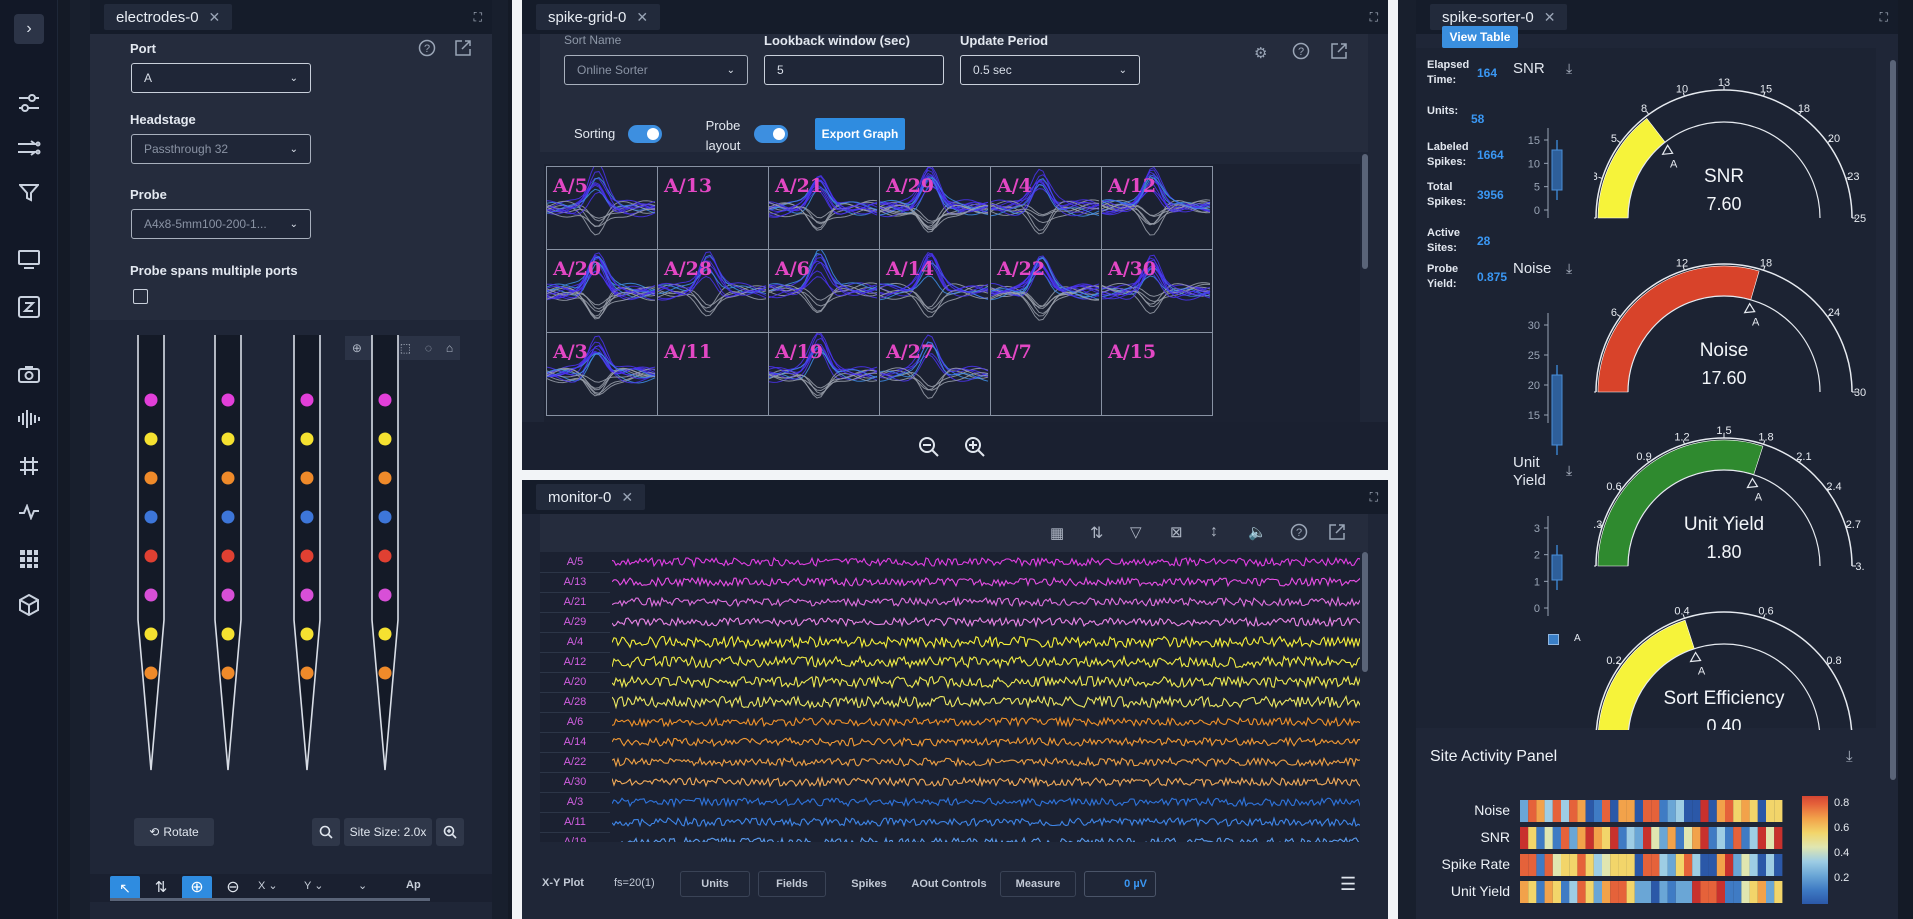 Image resolution: width=1913 pixels, height=919 pixels. What do you see at coordinates (1038, 884) in the screenshot?
I see `measure-button: Measure` at bounding box center [1038, 884].